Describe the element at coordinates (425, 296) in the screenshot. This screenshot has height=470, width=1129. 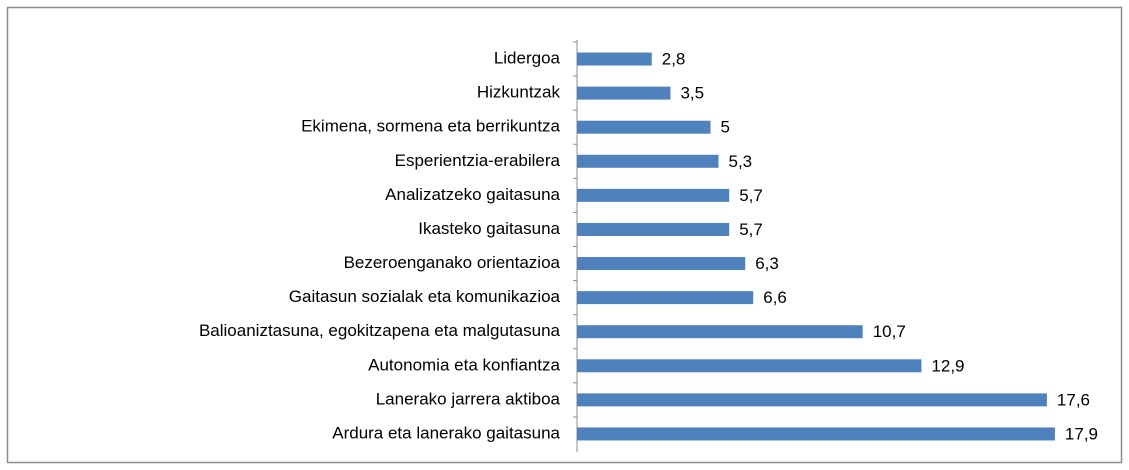
I see `y-tick-label: Gaitasun sozialak eta komunikazioa` at that location.